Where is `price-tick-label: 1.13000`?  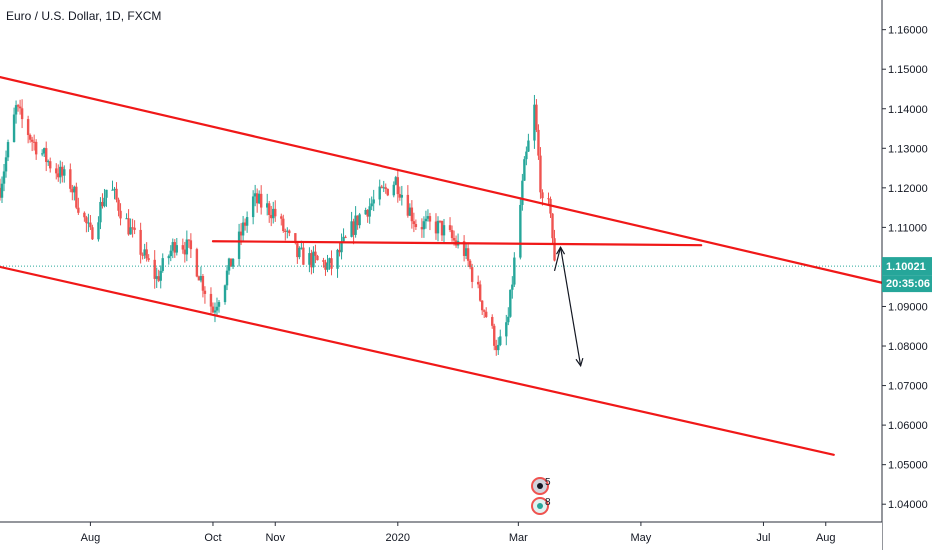 price-tick-label: 1.13000 is located at coordinates (908, 149).